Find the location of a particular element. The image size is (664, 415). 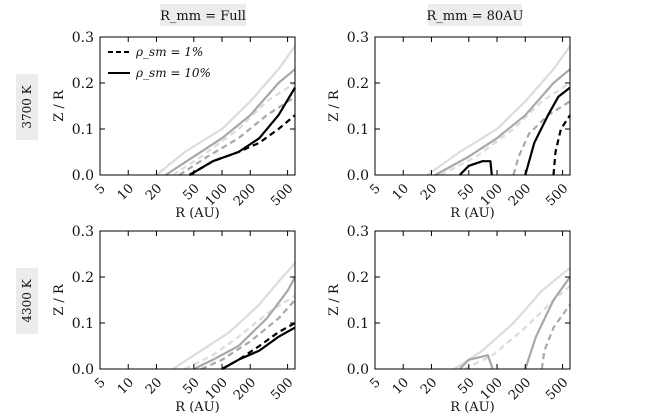

row-label-3700k: 3700 K is located at coordinates (27, 107).